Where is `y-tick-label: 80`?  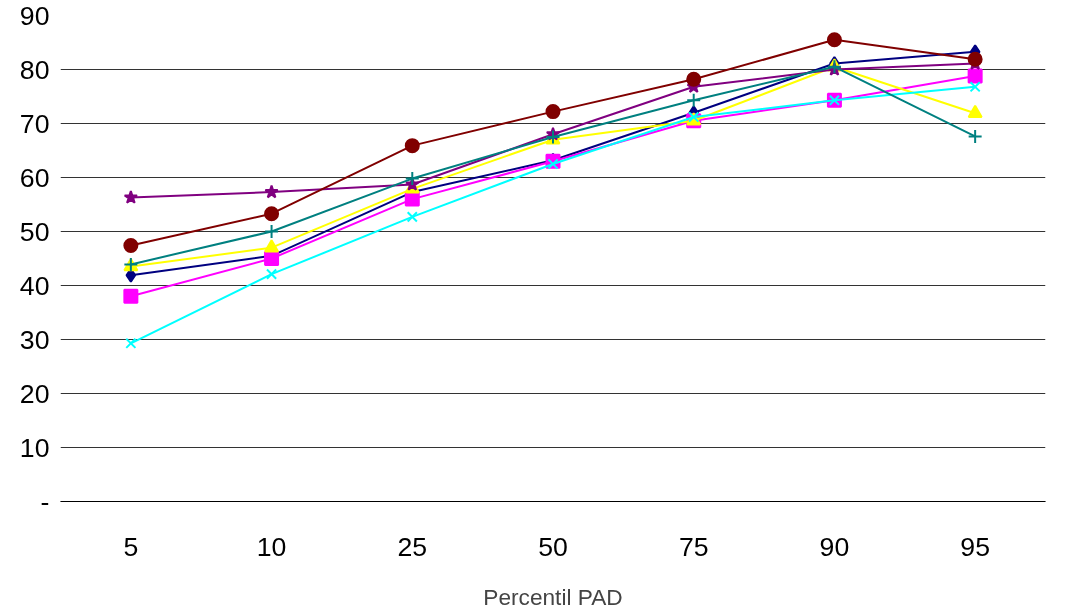
y-tick-label: 80 is located at coordinates (34, 69).